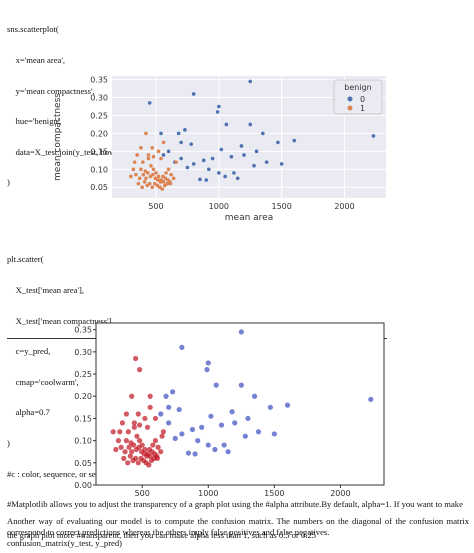 Image resolution: width=474 pixels, height=553 pixels. Describe the element at coordinates (99, 115) in the screenshot. I see `y-tick-label: 0.25` at that location.